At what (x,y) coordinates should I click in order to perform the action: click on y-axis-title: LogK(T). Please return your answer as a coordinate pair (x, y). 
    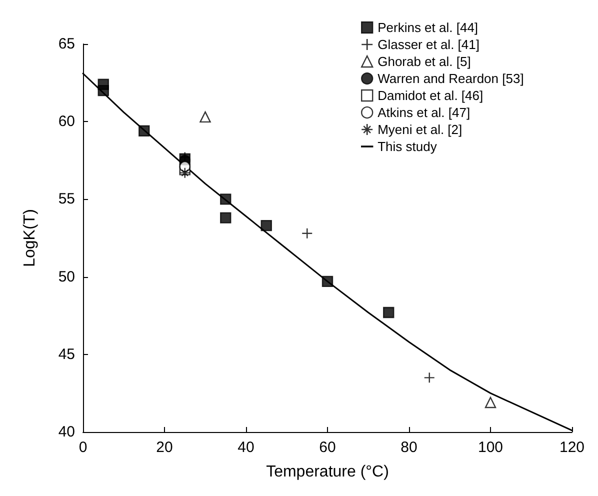
    Looking at the image, I should click on (30, 238).